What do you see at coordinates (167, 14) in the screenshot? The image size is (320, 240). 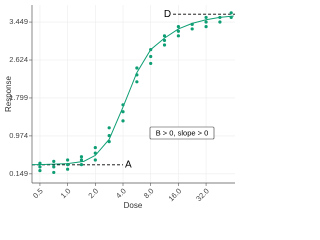 I see `reference-label: D` at bounding box center [167, 14].